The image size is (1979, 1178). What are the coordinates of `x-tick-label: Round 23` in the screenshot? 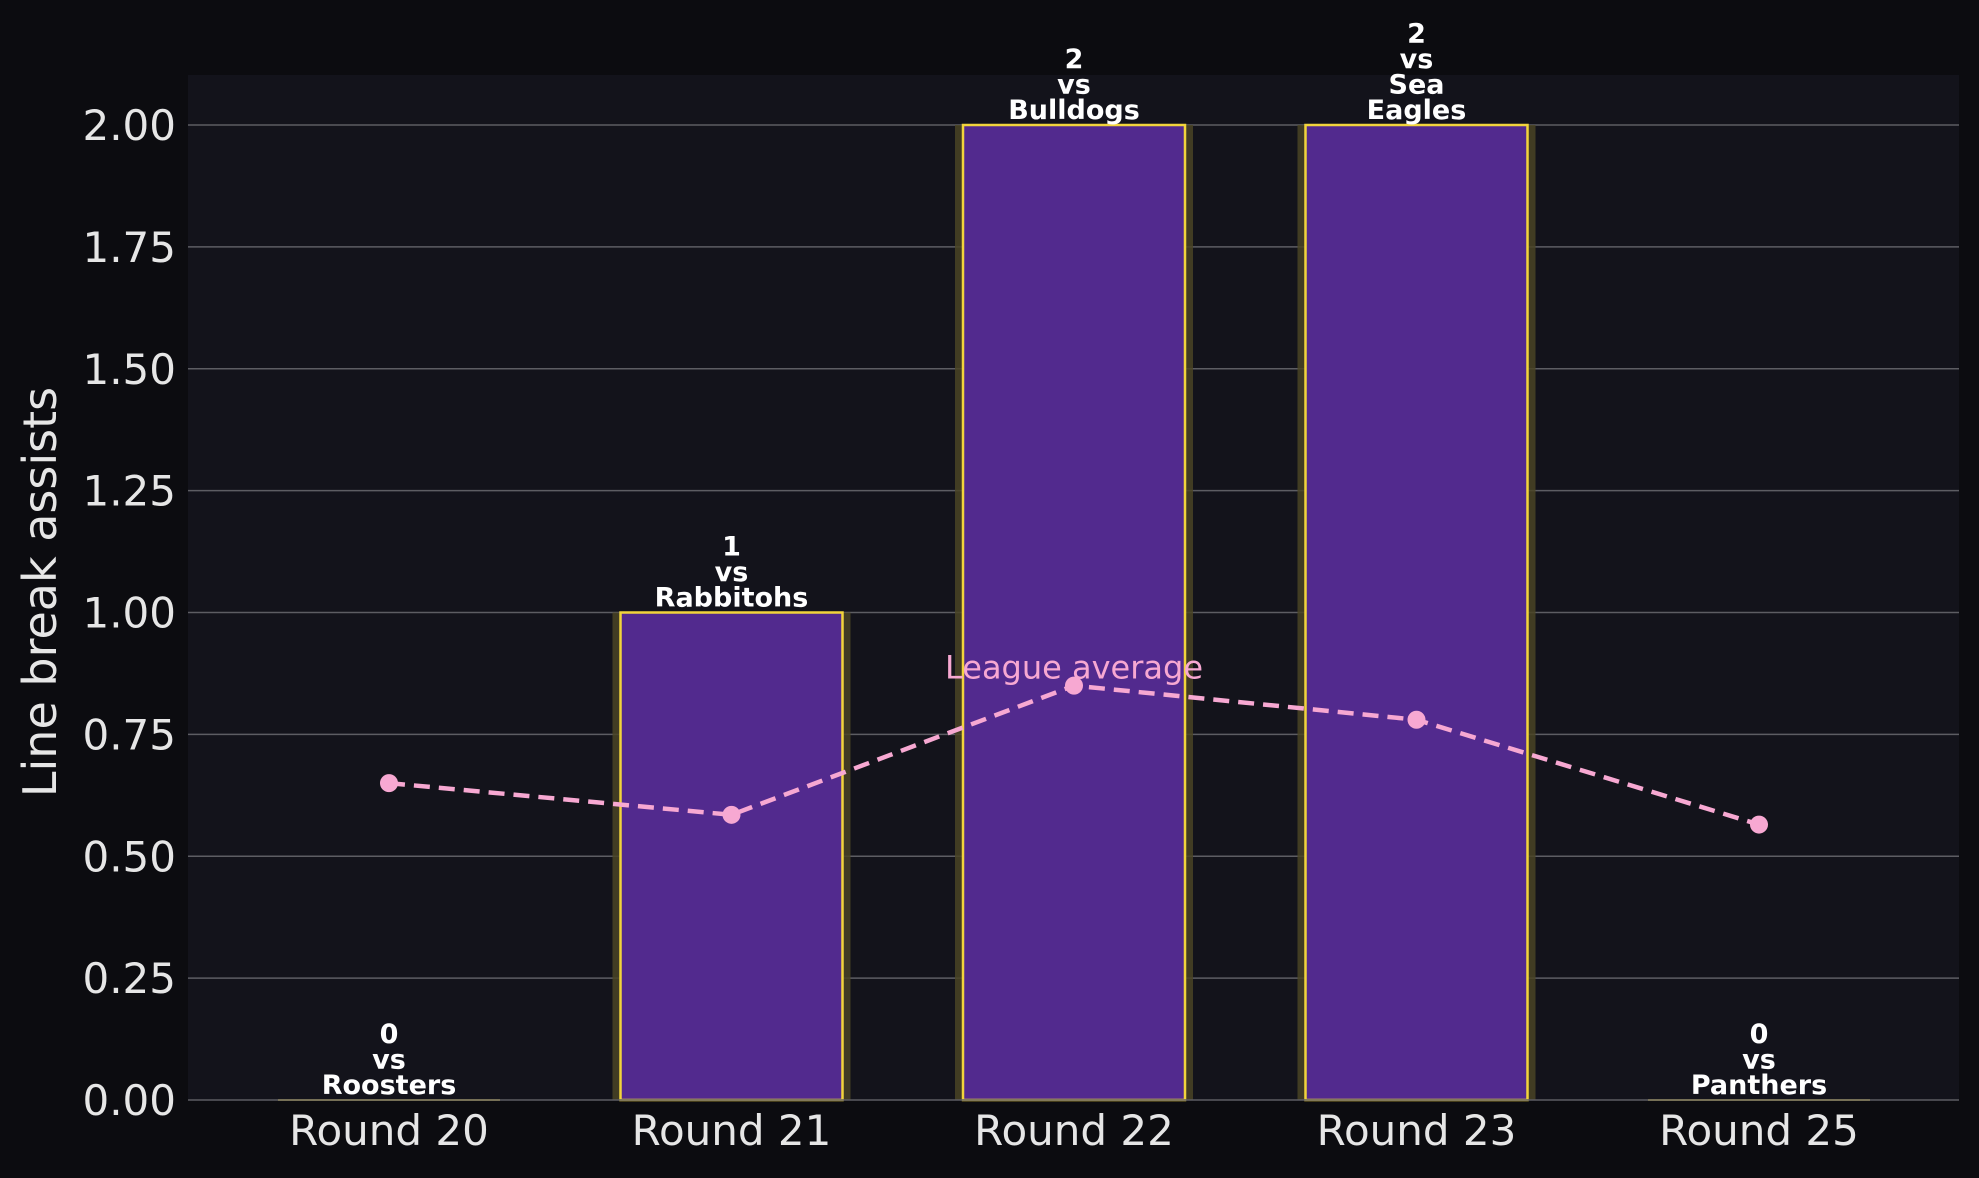 It's located at (1417, 1130).